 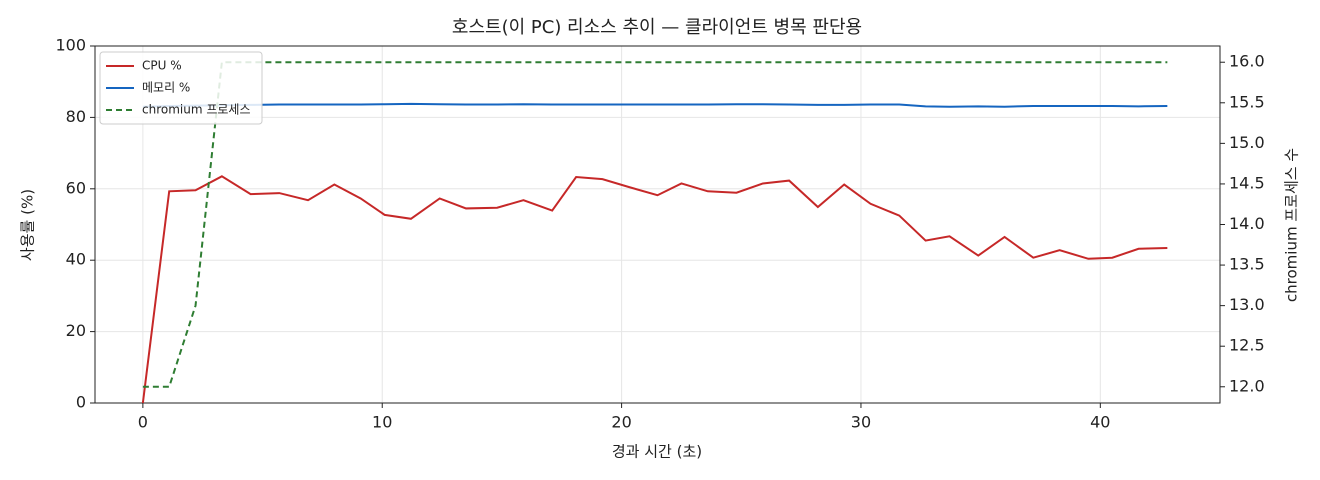 I want to click on y2-axis-label: chromium 프로세스 수, so click(x=1292, y=225).